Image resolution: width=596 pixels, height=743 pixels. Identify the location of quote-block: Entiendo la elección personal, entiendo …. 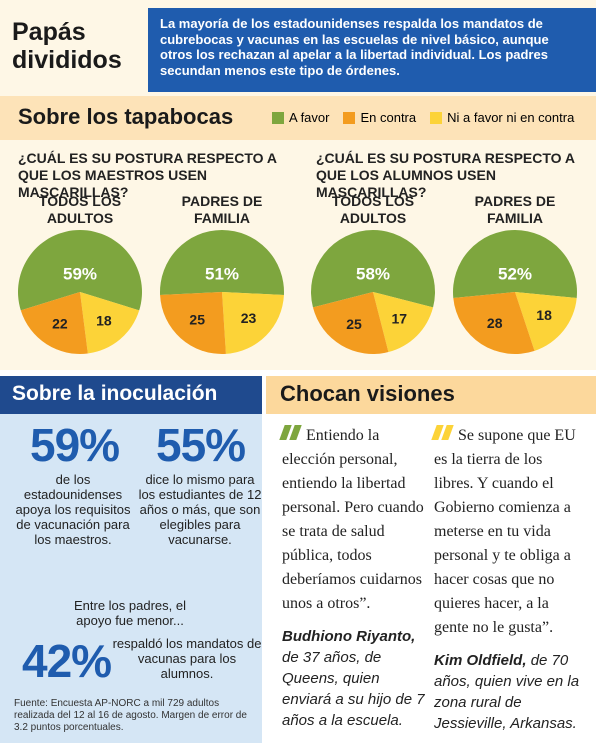
(353, 577).